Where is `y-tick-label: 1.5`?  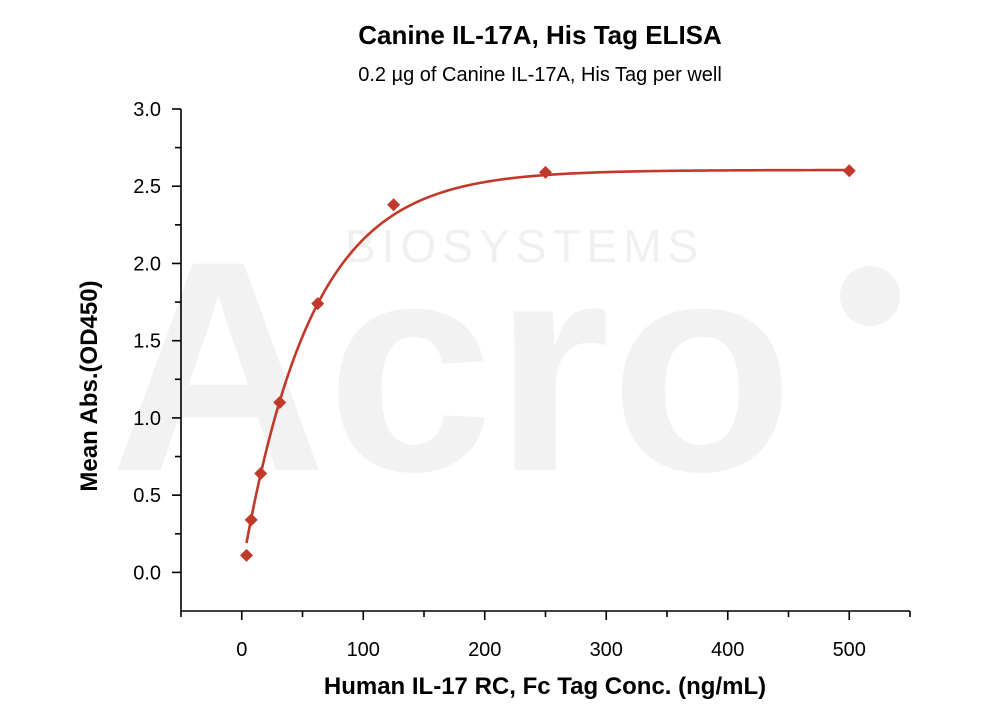 y-tick-label: 1.5 is located at coordinates (147, 342).